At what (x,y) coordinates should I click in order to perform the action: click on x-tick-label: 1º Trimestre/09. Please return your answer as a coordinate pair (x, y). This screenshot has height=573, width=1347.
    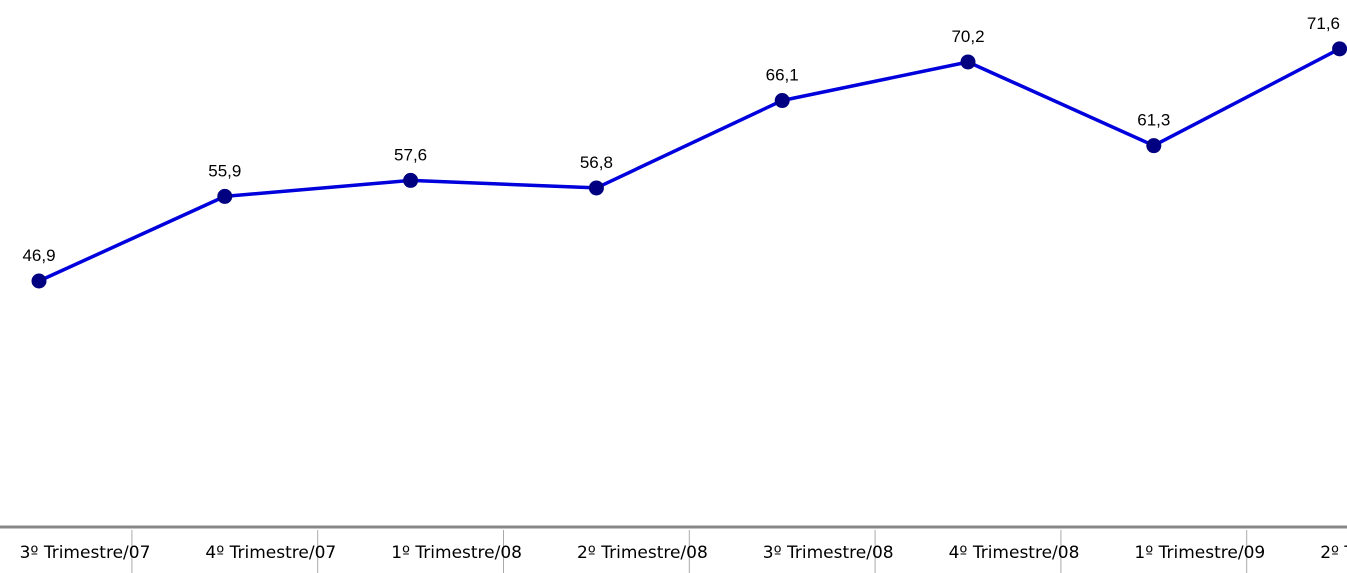
    Looking at the image, I should click on (1199, 553).